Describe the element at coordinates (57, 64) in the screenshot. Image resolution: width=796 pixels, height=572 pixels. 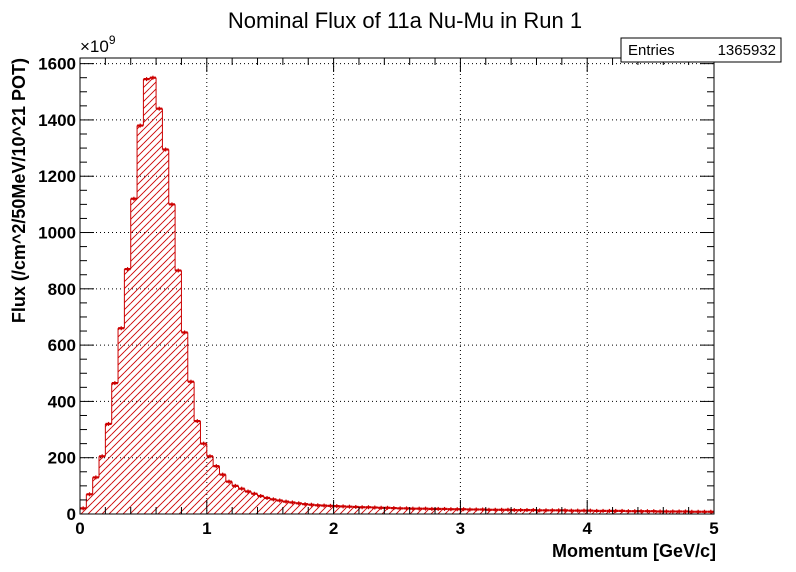
I see `y-tick-label: 1600` at that location.